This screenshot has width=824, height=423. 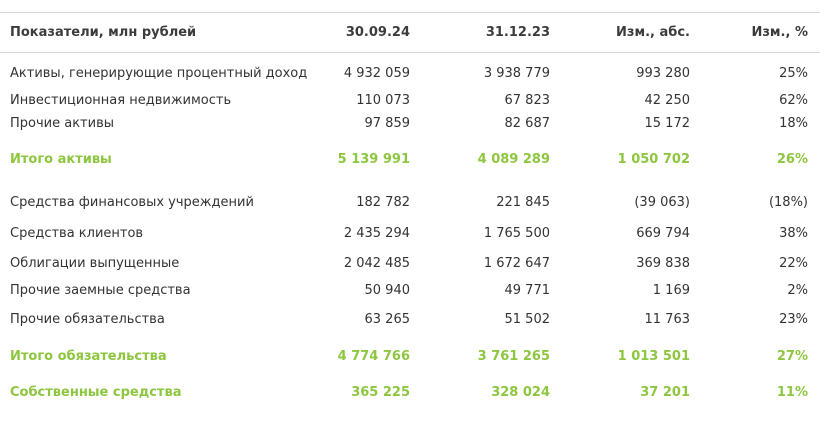 What do you see at coordinates (653, 159) in the screenshot?
I see `value-cell: 1 050 702` at bounding box center [653, 159].